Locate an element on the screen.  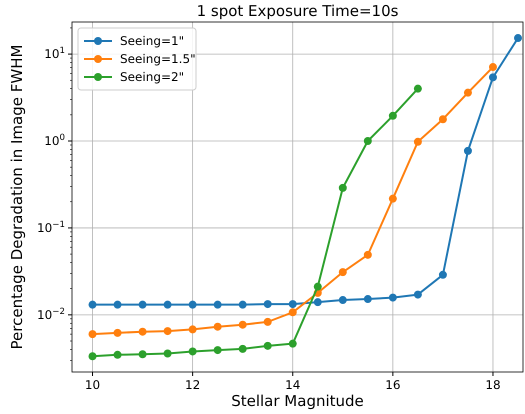
y-tick-label: 10$^{1}$ is located at coordinates (54, 54).